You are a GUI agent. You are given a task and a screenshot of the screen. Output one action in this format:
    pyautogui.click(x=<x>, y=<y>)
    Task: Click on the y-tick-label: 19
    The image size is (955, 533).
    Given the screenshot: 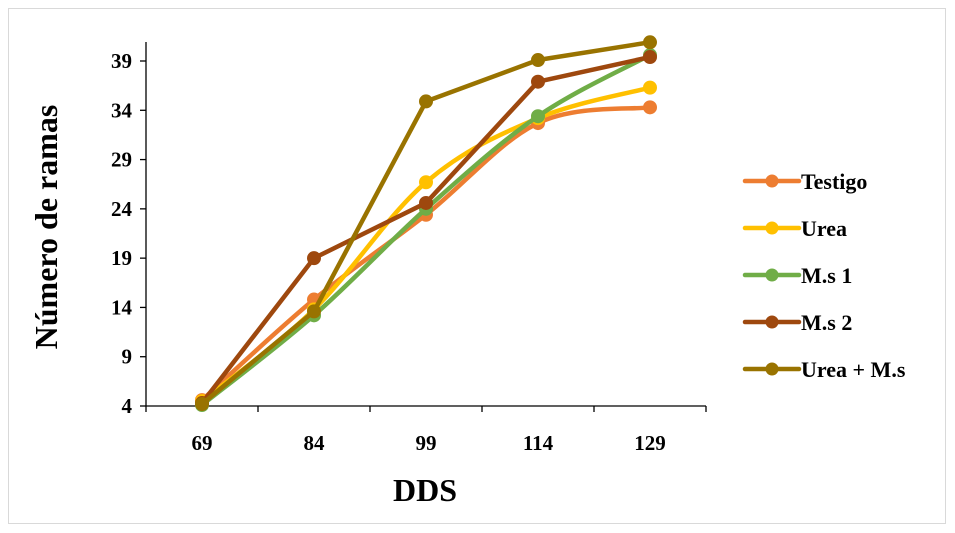 What is the action you would take?
    pyautogui.click(x=121, y=258)
    